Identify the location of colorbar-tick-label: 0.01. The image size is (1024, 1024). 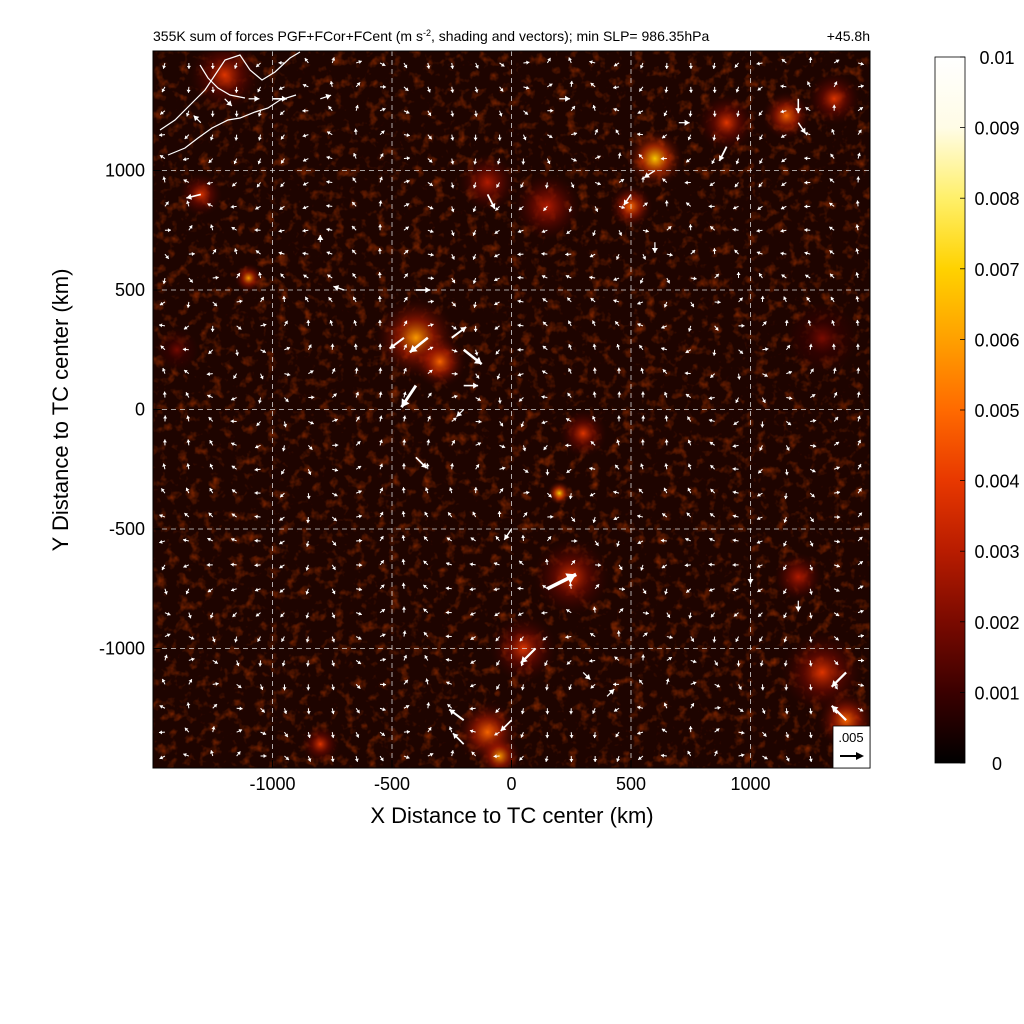
(996, 58).